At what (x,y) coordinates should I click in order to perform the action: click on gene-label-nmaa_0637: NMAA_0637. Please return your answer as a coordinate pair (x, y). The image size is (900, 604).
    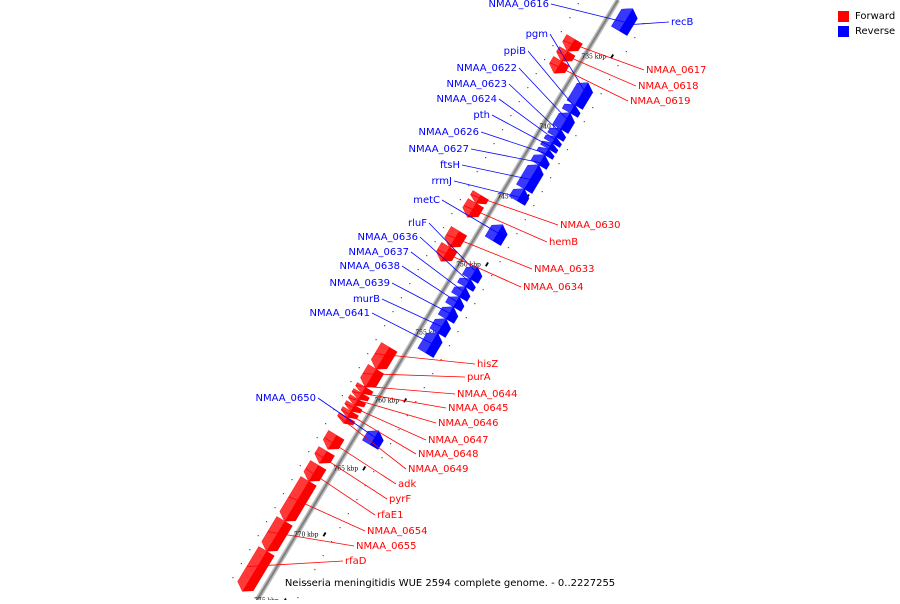
    Looking at the image, I should click on (378, 252).